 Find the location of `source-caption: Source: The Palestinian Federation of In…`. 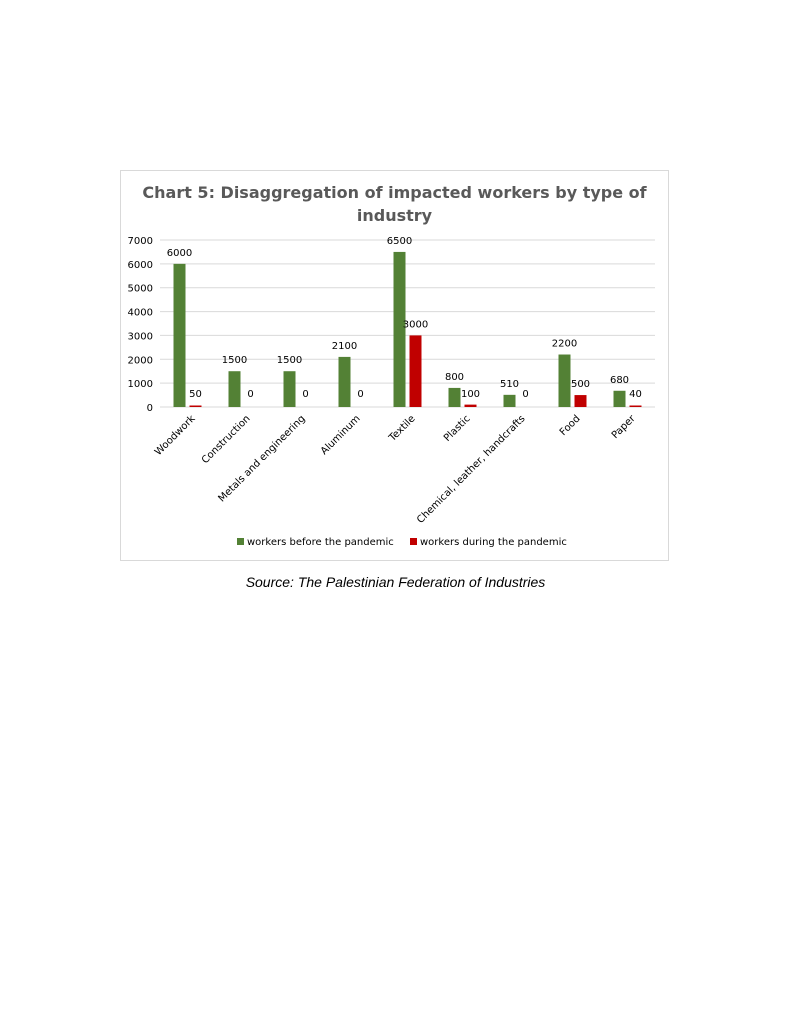

source-caption: Source: The Palestinian Federation of In… is located at coordinates (395, 582).